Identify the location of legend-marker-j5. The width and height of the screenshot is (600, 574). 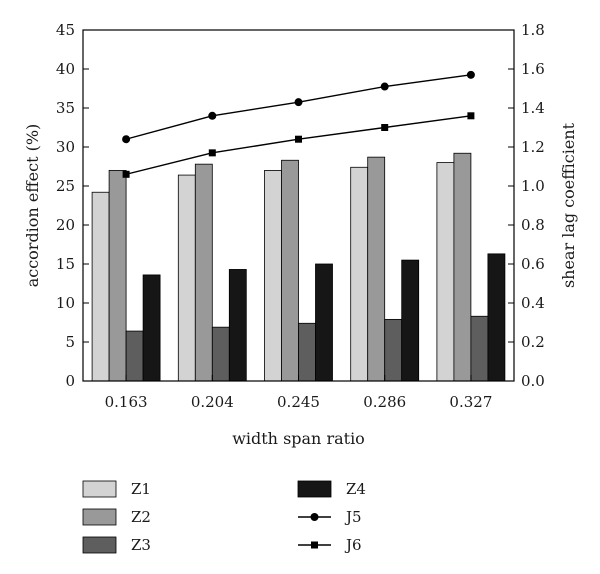
(314, 517).